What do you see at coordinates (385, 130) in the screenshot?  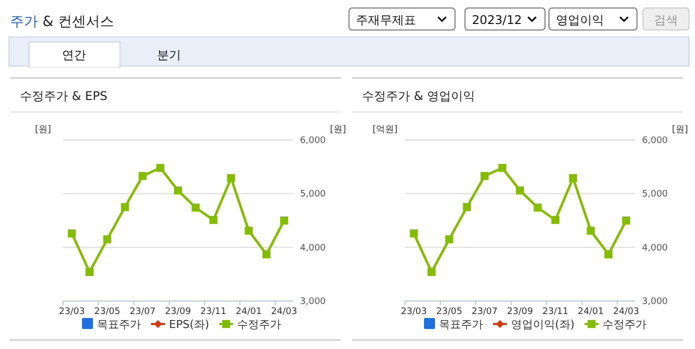 I see `y-axis-title: [억원]` at bounding box center [385, 130].